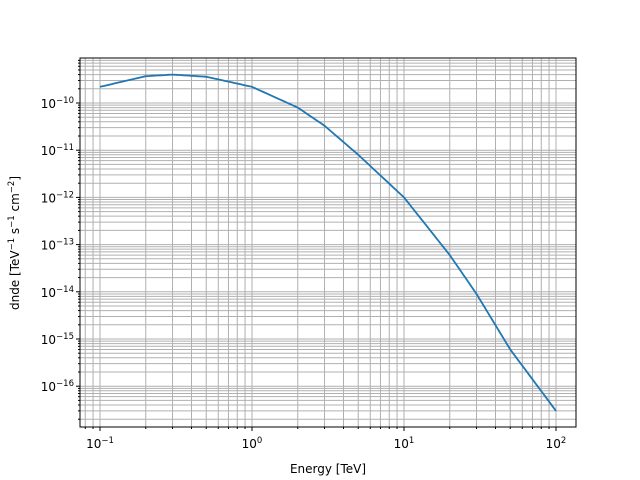  What do you see at coordinates (556, 443) in the screenshot?
I see `x-tick-label: 10²` at bounding box center [556, 443].